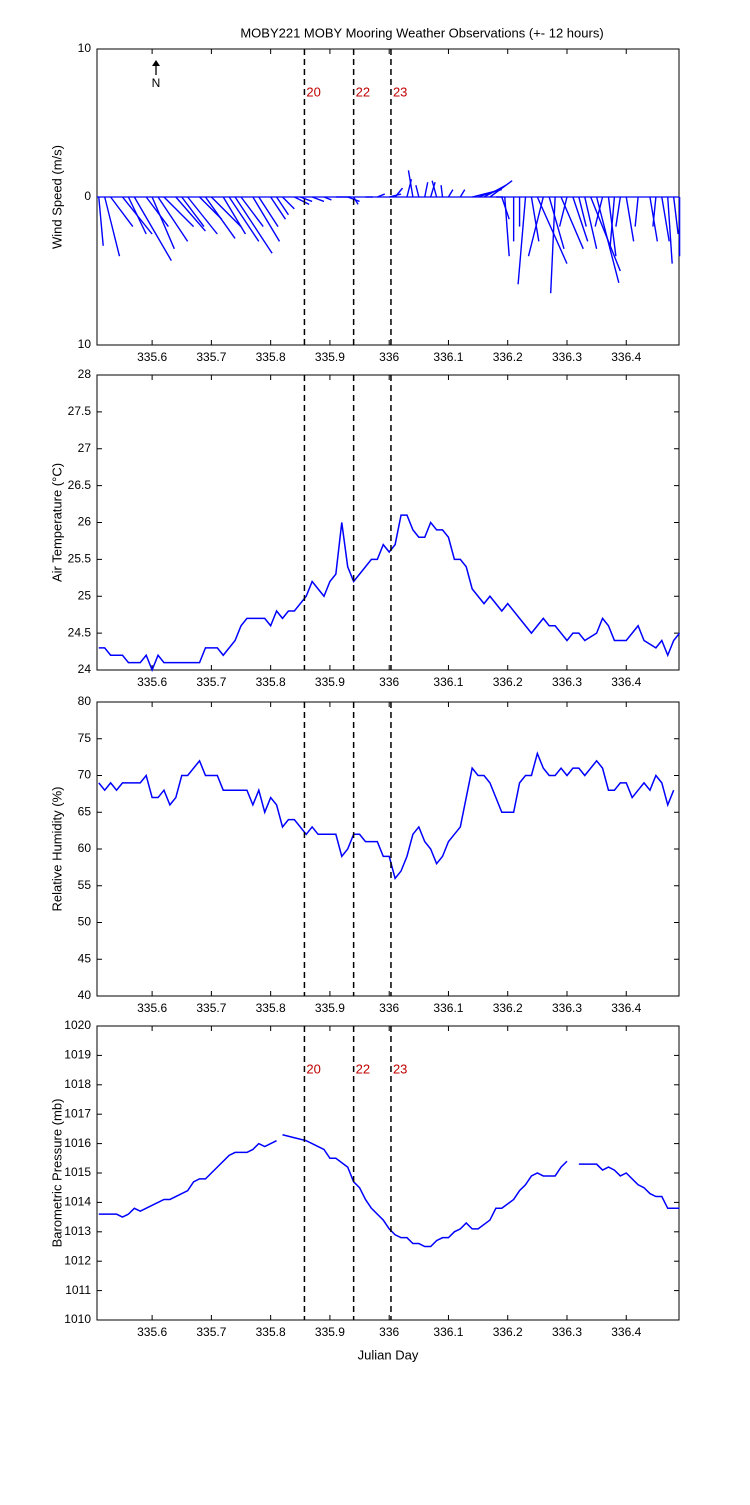 The image size is (750, 1505). I want to click on y-tick-label: 27, so click(85, 448).